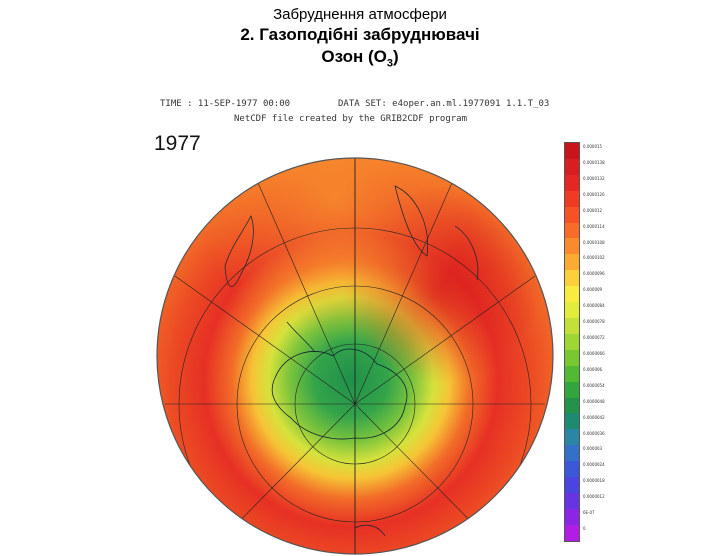 Image resolution: width=720 pixels, height=556 pixels. What do you see at coordinates (594, 242) in the screenshot?
I see `colorbar-tick-label: 0.0000108` at bounding box center [594, 242].